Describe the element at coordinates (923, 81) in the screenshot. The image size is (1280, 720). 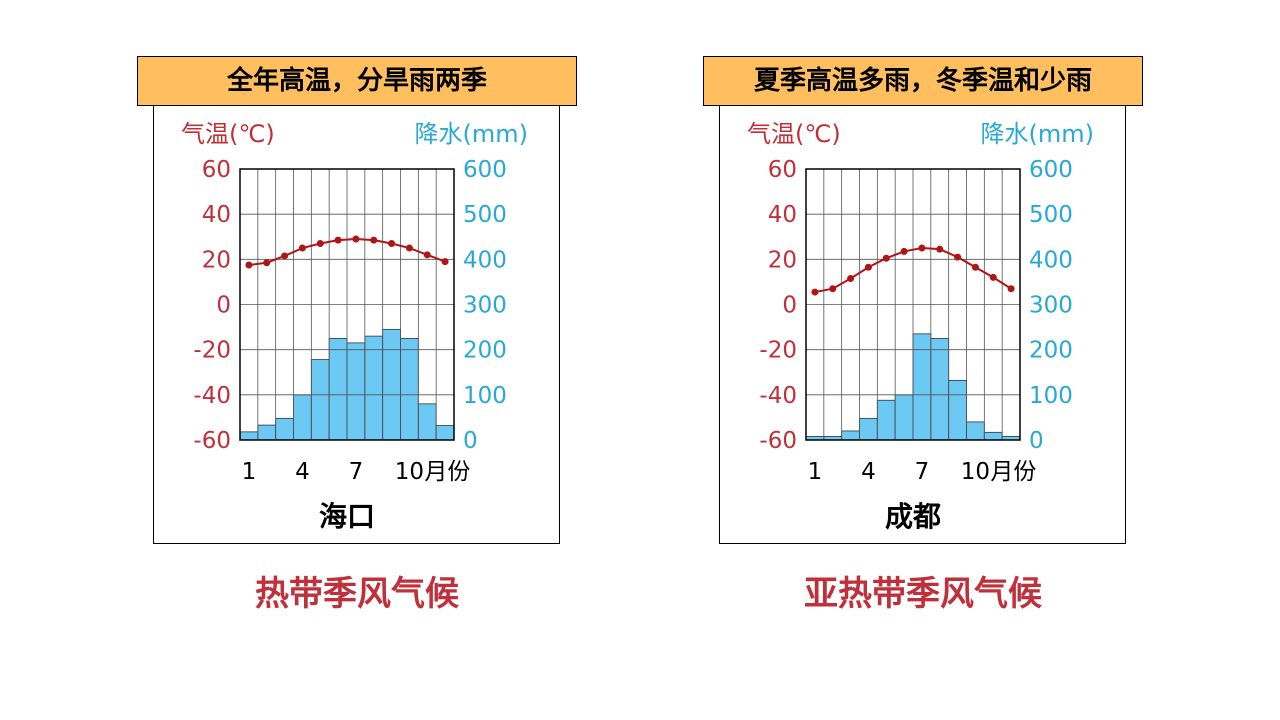
I see `chart-title: 夏季高温多雨，冬季温和少雨` at that location.